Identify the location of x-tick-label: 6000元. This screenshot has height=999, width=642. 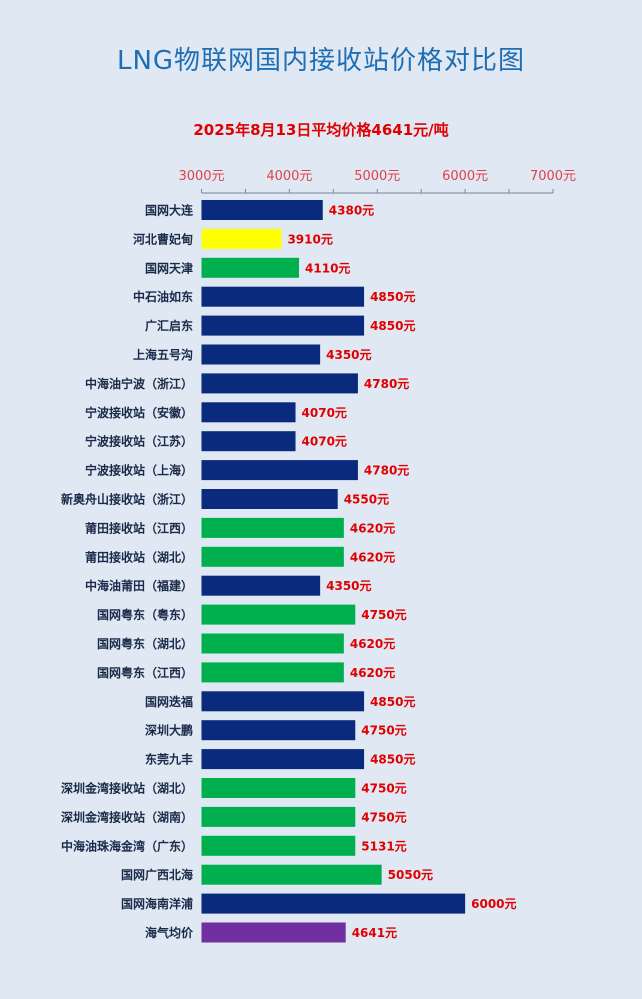
(465, 176).